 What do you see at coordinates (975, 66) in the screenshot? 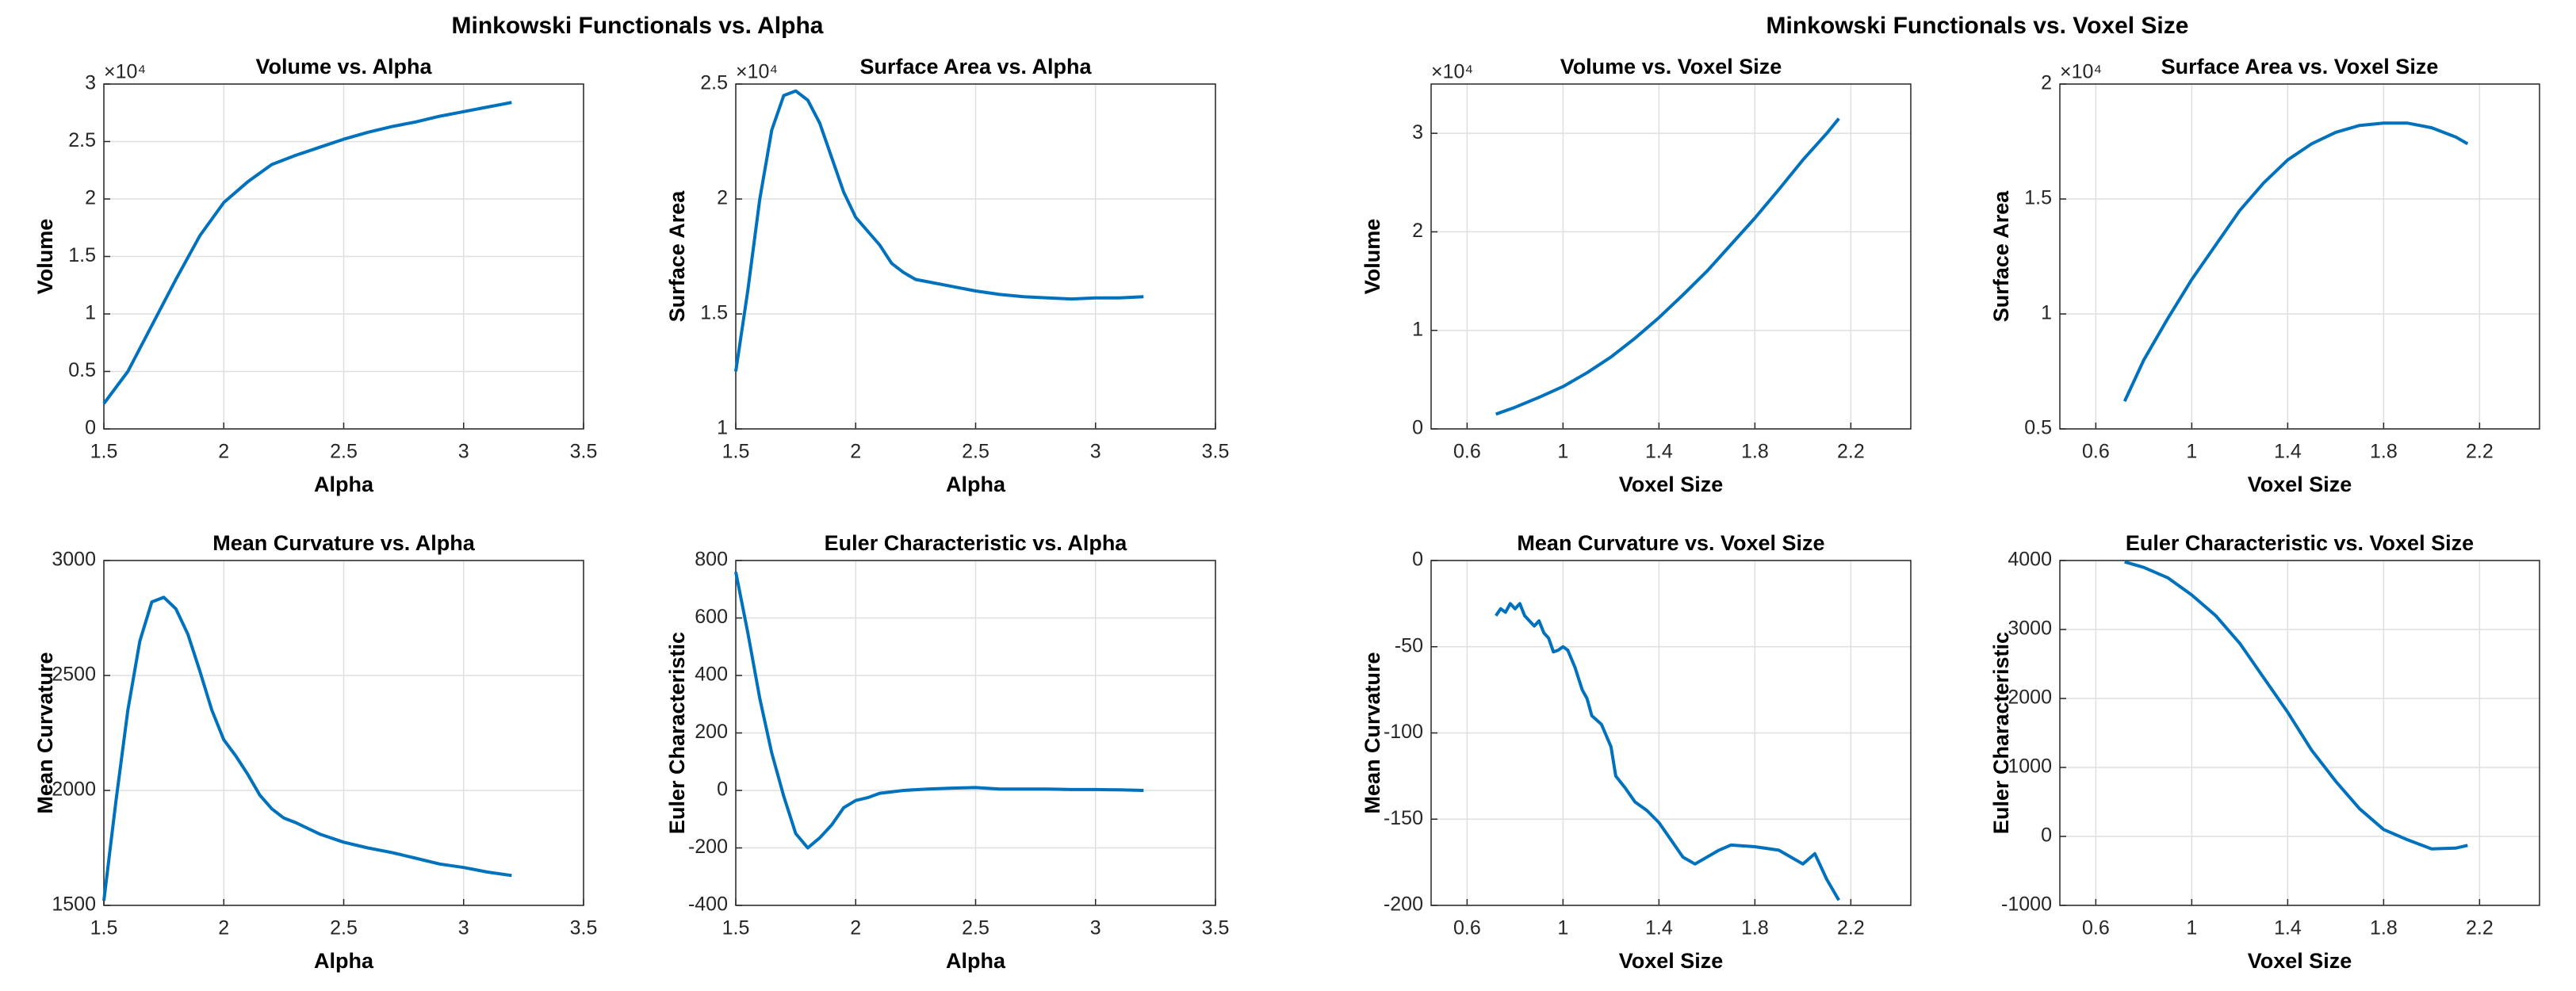
I see `chart-title: Surface Area vs. Alpha` at bounding box center [975, 66].